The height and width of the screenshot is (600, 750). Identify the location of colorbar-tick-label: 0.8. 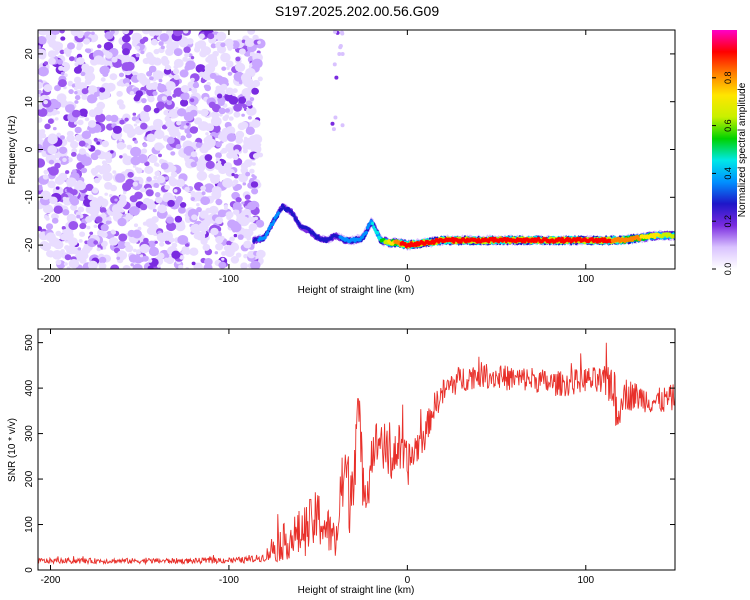
(728, 78).